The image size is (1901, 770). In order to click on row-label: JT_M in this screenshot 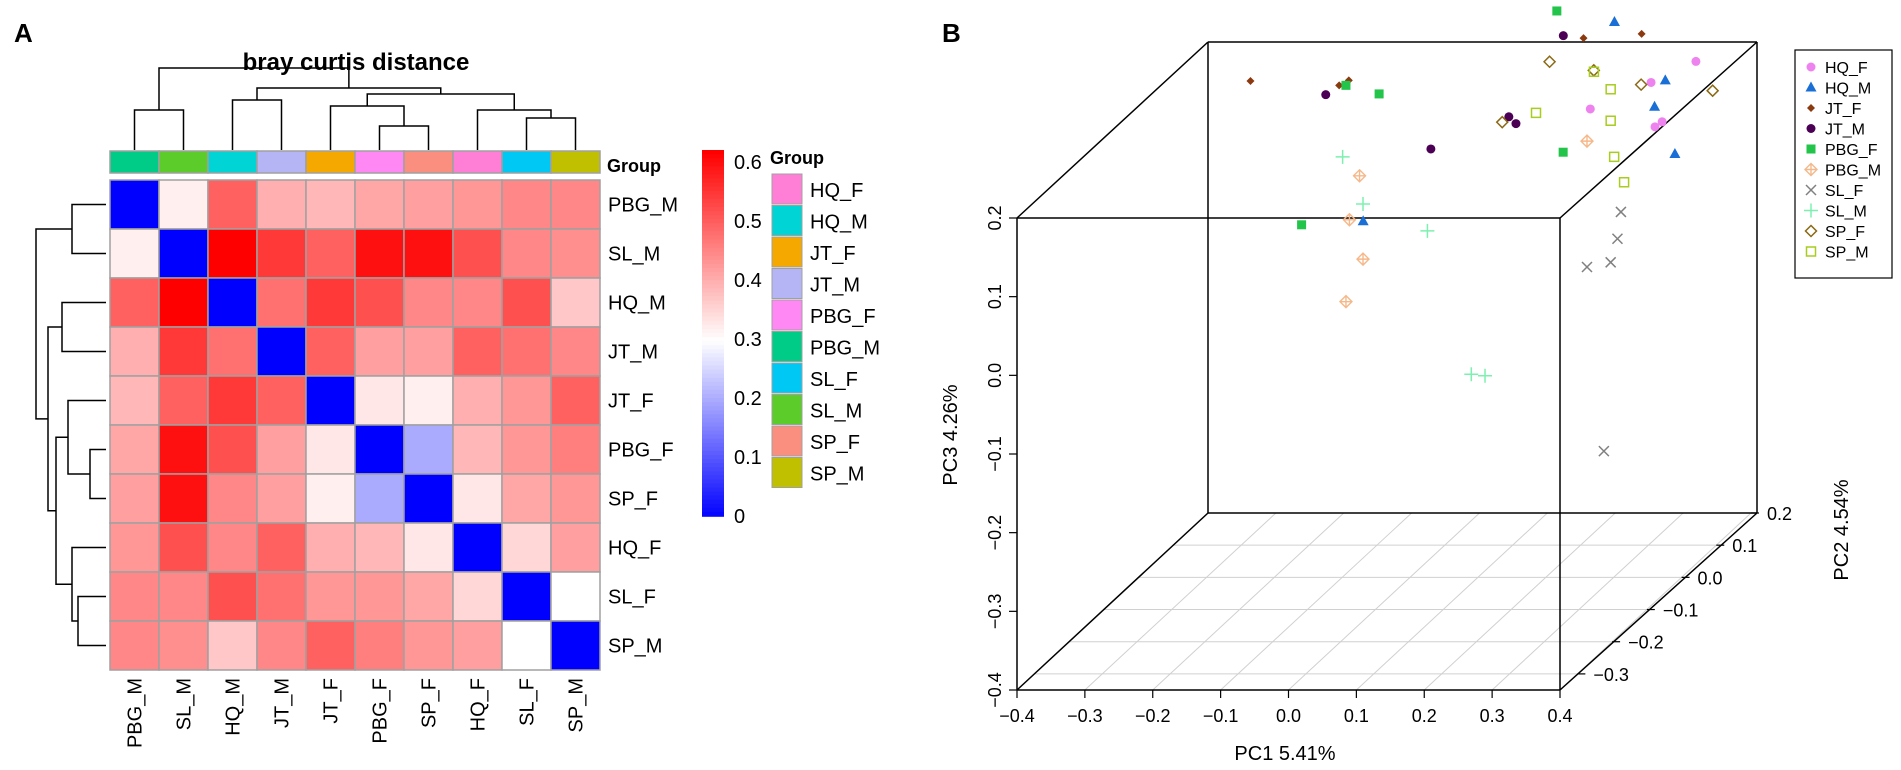, I will do `click(633, 353)`.